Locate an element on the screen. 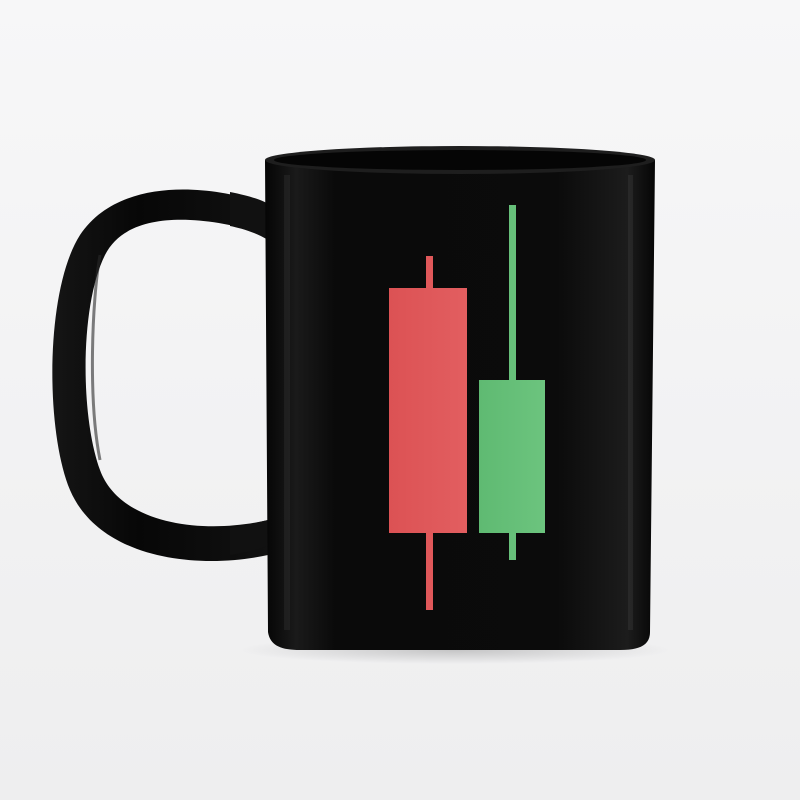 The image size is (800, 800). bearish-candle is located at coordinates (428, 433).